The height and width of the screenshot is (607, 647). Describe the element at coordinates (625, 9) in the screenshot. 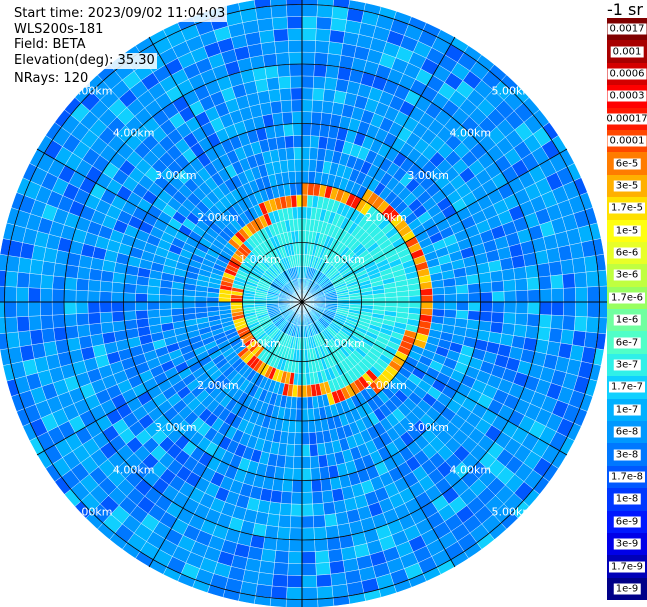

I see `colorbar-units-label: -1 sr` at that location.